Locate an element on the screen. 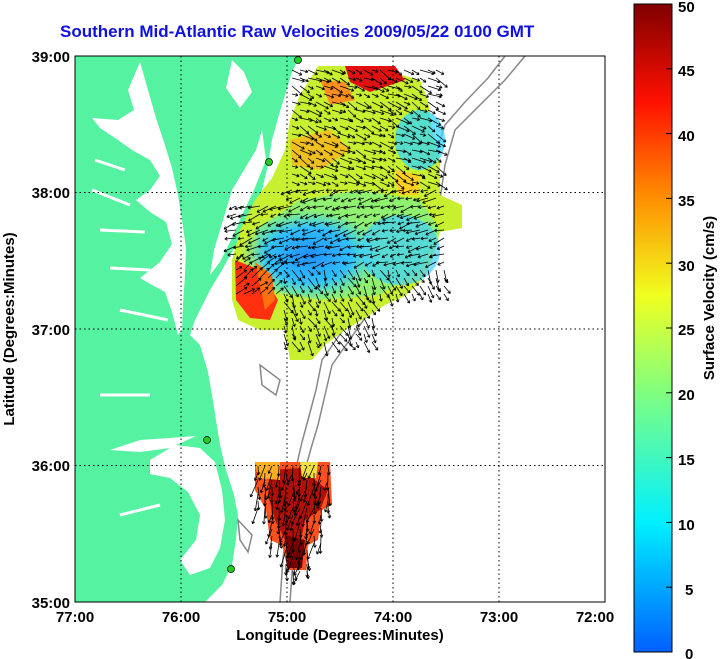 This screenshot has height=659, width=724. eastern-shore-water is located at coordinates (238, 202).